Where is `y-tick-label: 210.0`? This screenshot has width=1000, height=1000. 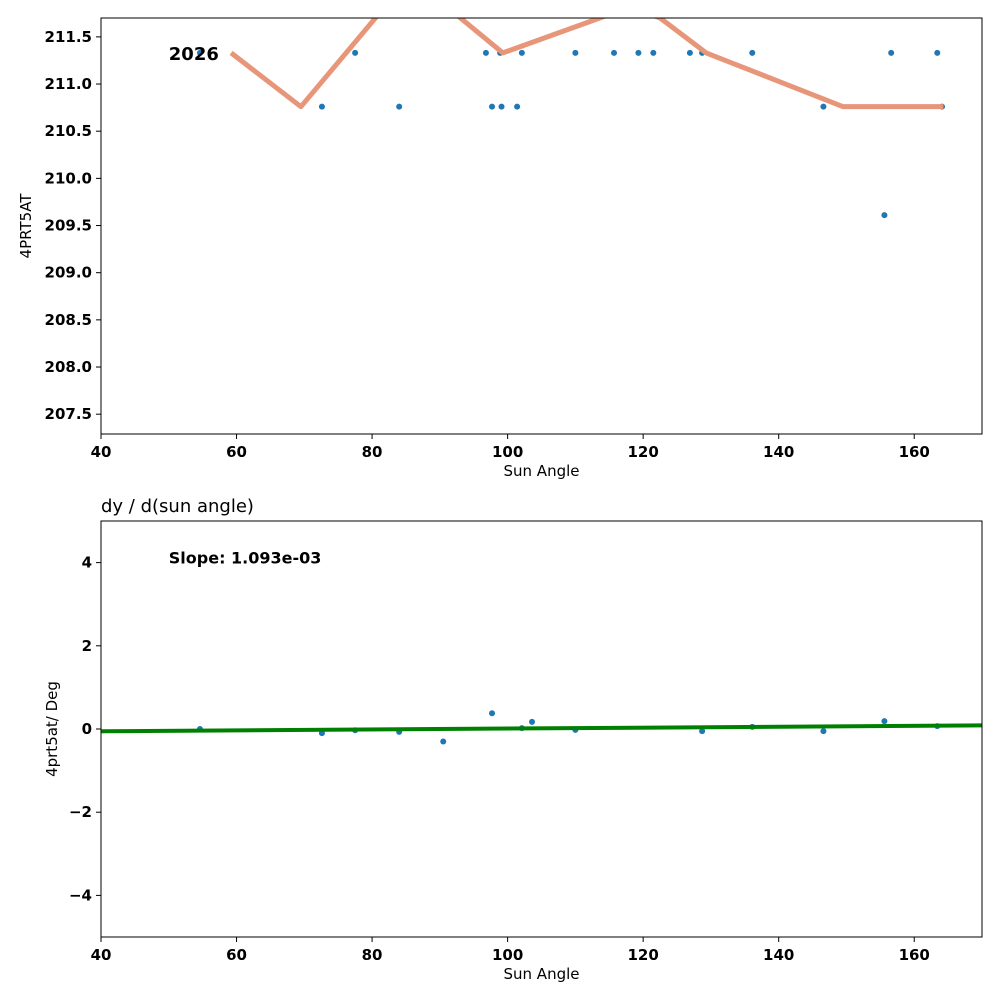 y-tick-label: 210.0 is located at coordinates (68, 178).